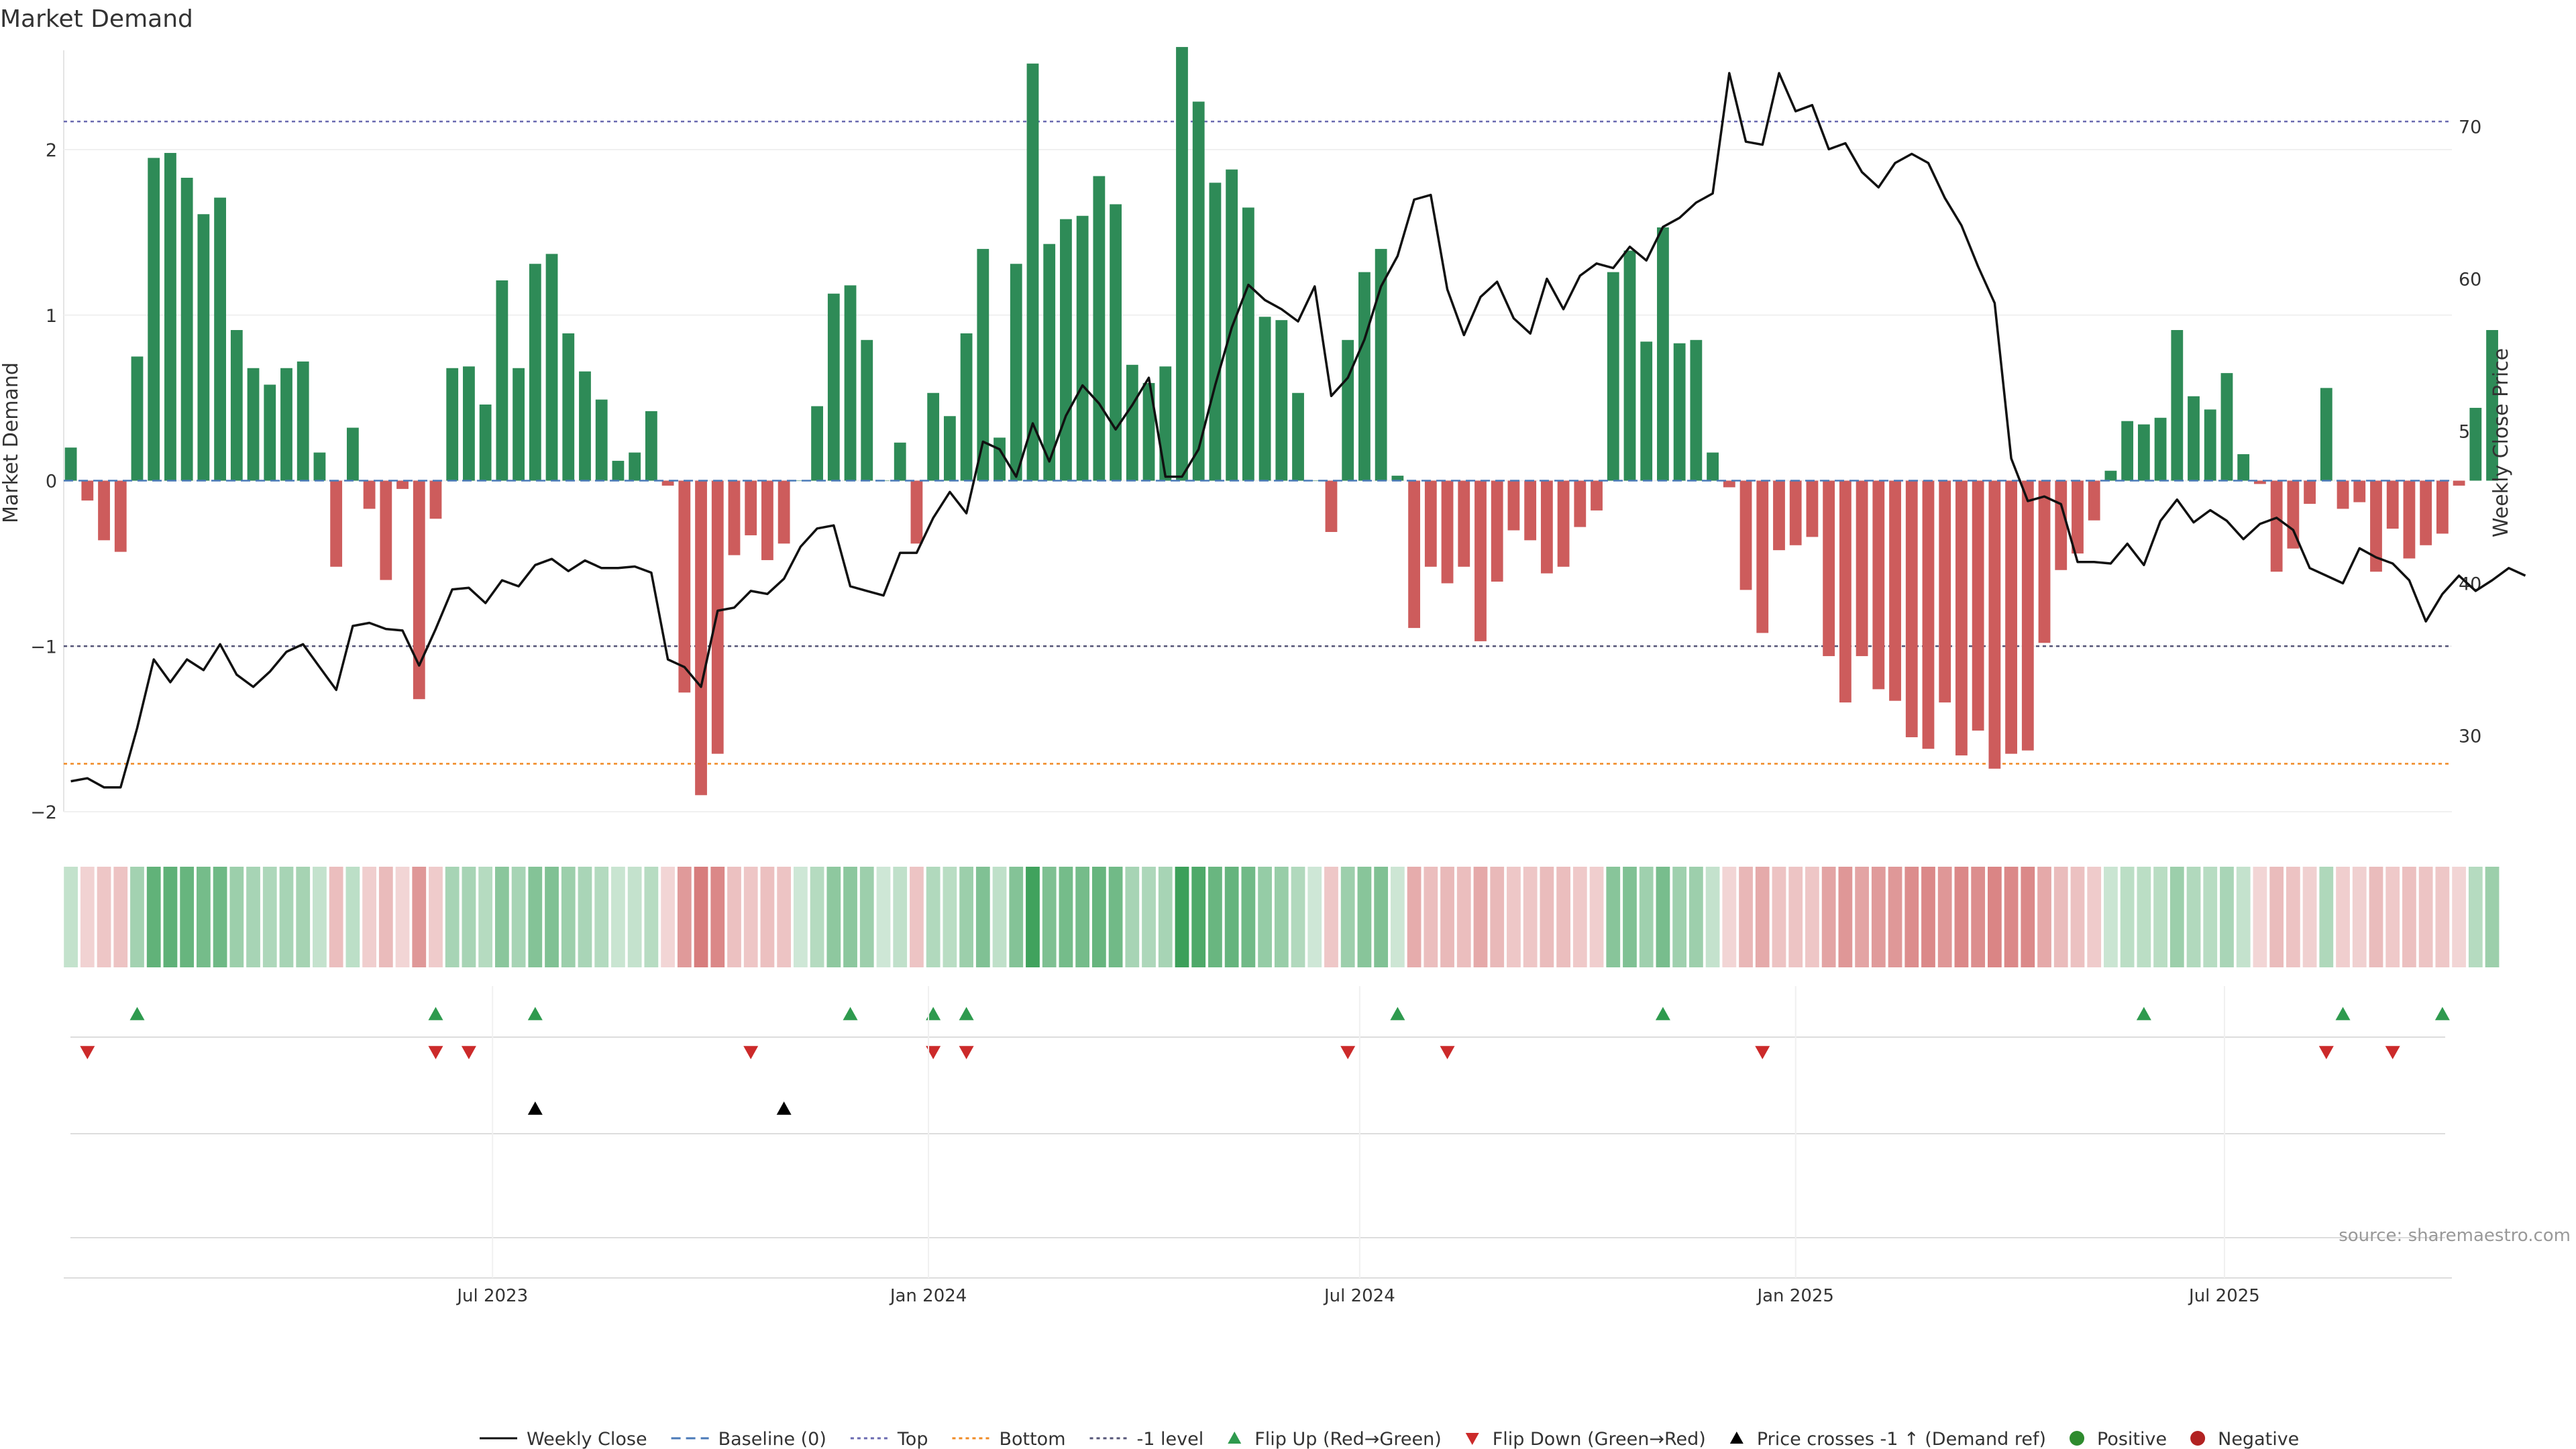 Image resolution: width=2576 pixels, height=1449 pixels. I want to click on x-tick-label: Jul 2023, so click(491, 1296).